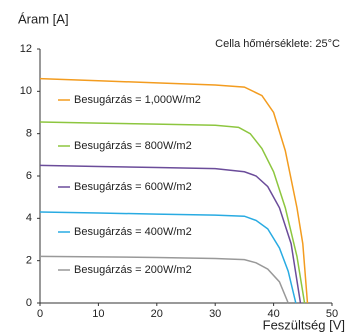 Image resolution: width=350 pixels, height=336 pixels. I want to click on legend-label: Besugárzás = 400W/m2, so click(133, 232).